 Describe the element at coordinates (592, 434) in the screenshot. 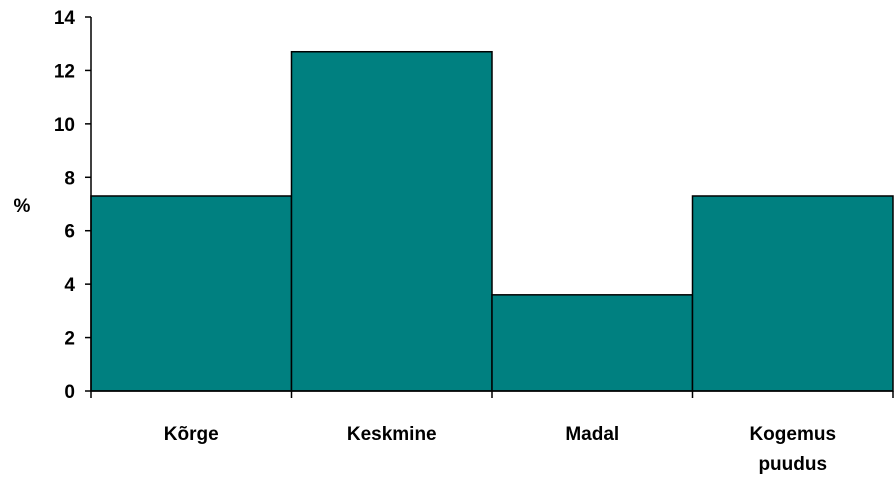

I see `category-label: Madal` at that location.